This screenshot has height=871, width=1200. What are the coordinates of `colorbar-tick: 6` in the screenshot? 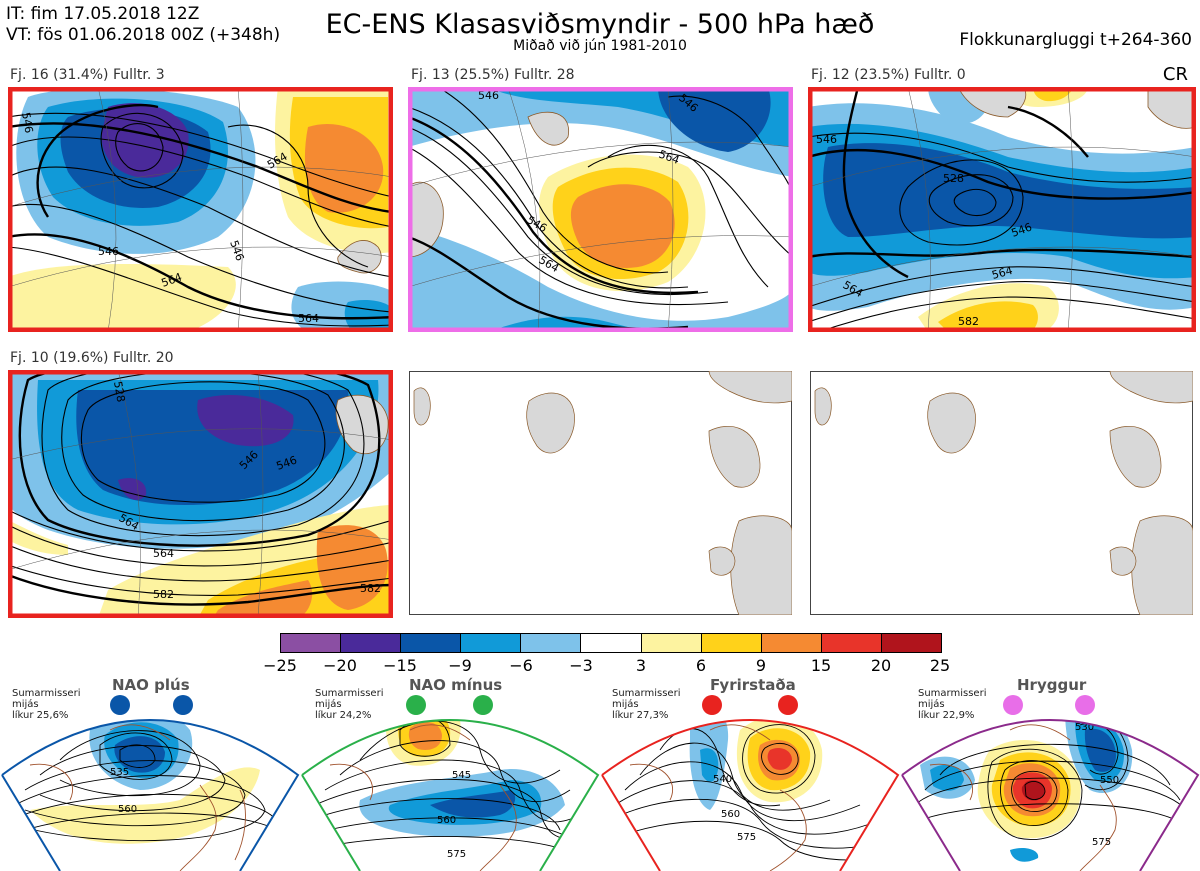 It's located at (701, 665).